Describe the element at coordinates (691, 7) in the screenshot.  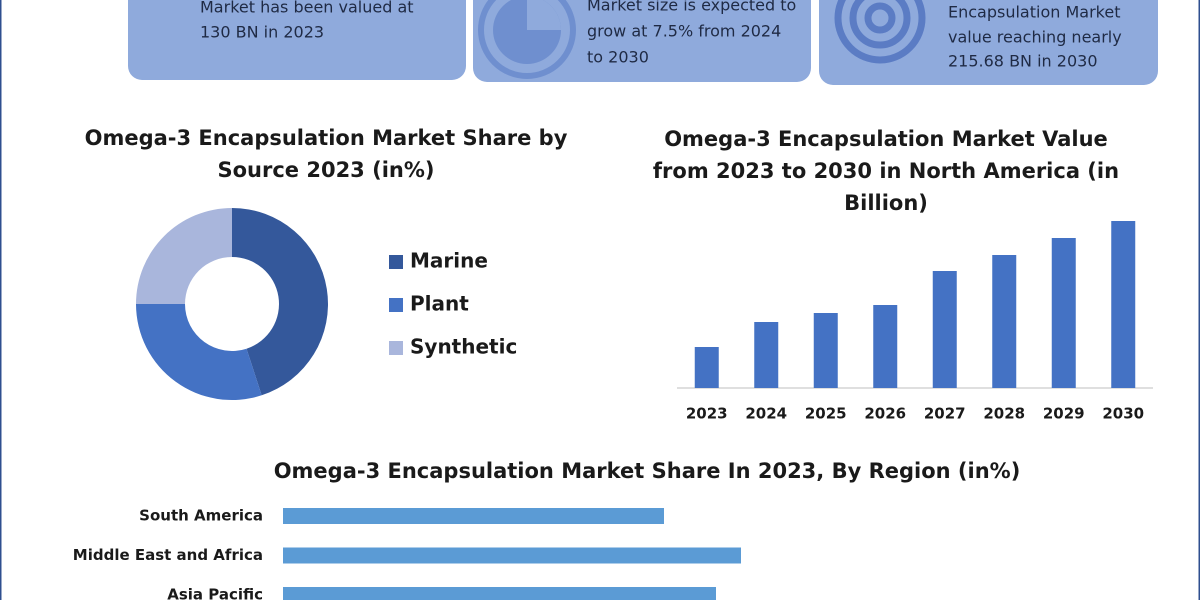
I see `card-text: Market size is expected to` at that location.